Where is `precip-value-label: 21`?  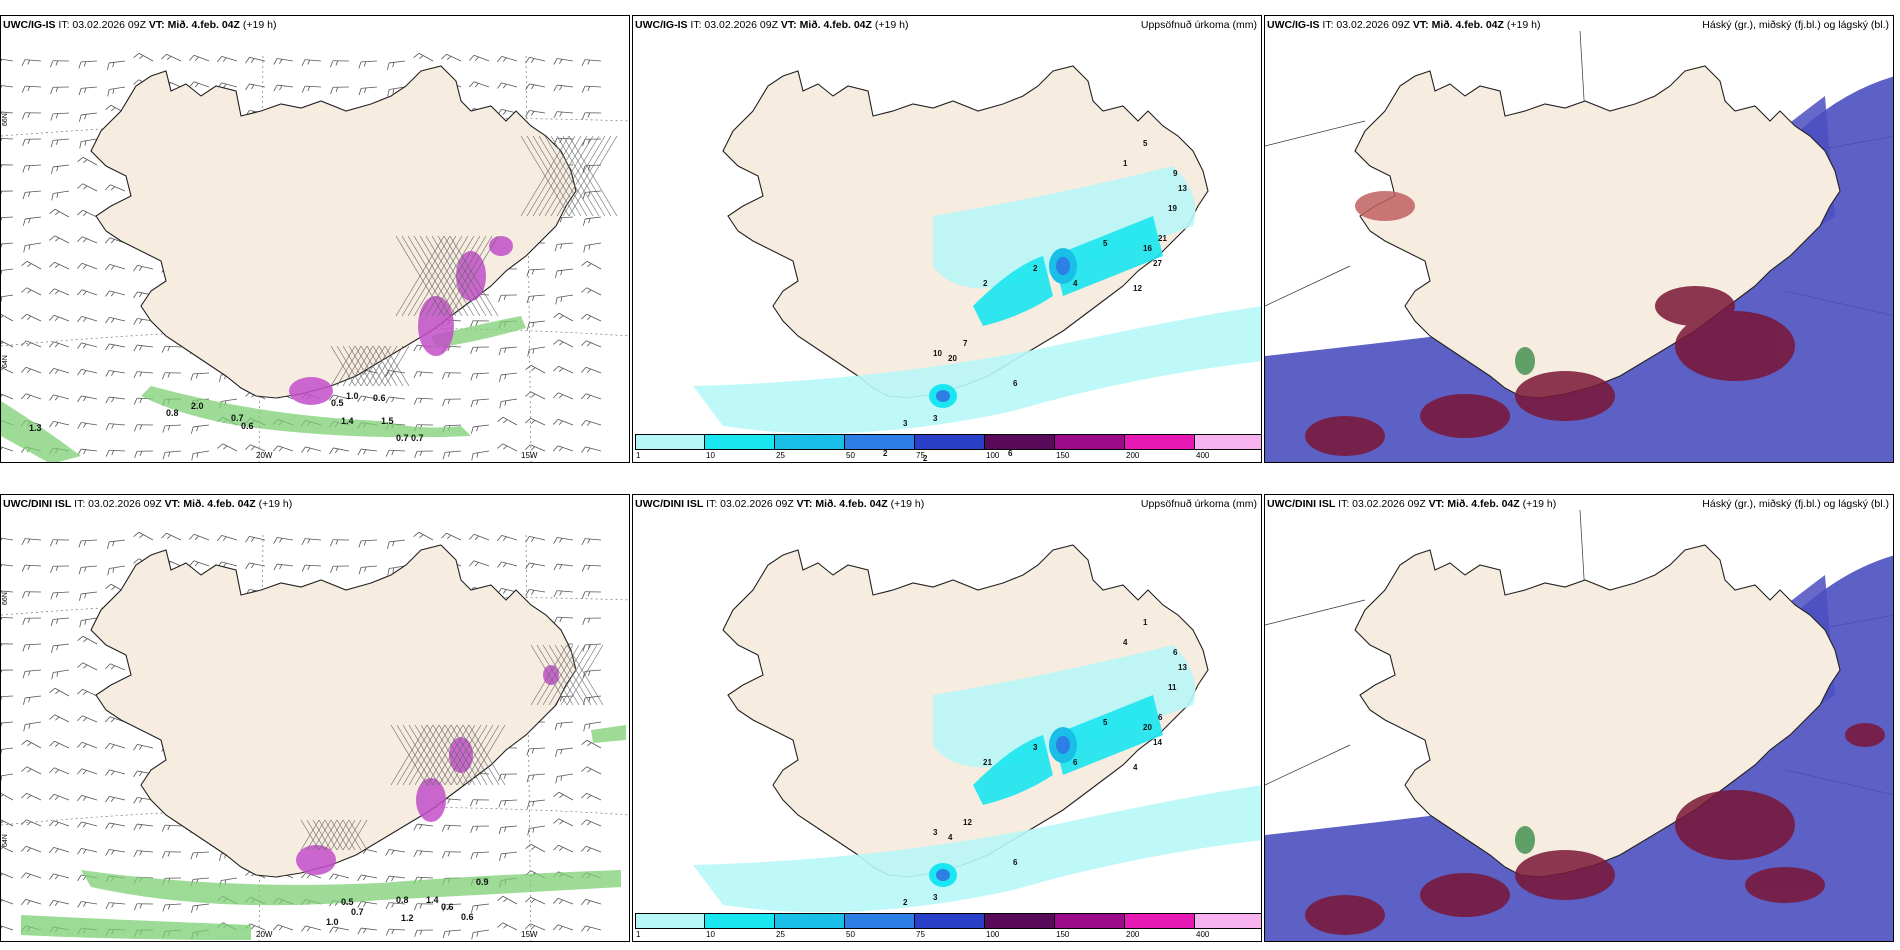 precip-value-label: 21 is located at coordinates (1162, 238).